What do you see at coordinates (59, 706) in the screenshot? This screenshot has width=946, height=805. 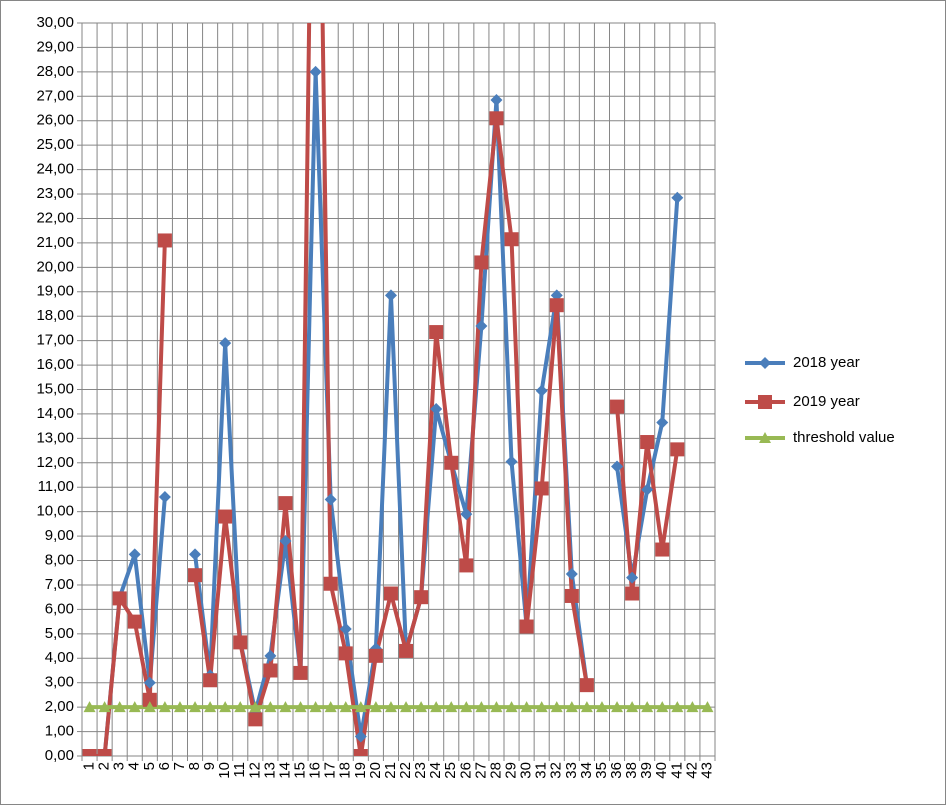 I see `y-tick-label: 2,00` at bounding box center [59, 706].